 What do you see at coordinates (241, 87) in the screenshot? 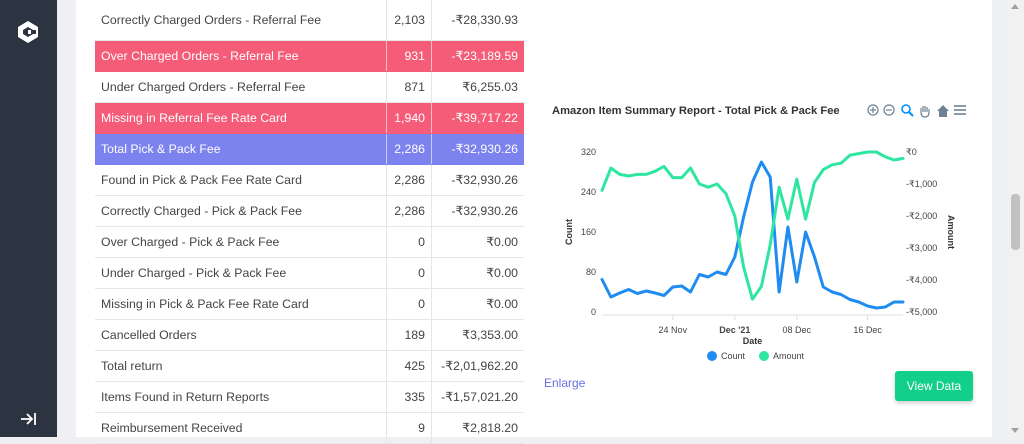
I see `row-label: Under Charged Orders - Referral Fee` at bounding box center [241, 87].